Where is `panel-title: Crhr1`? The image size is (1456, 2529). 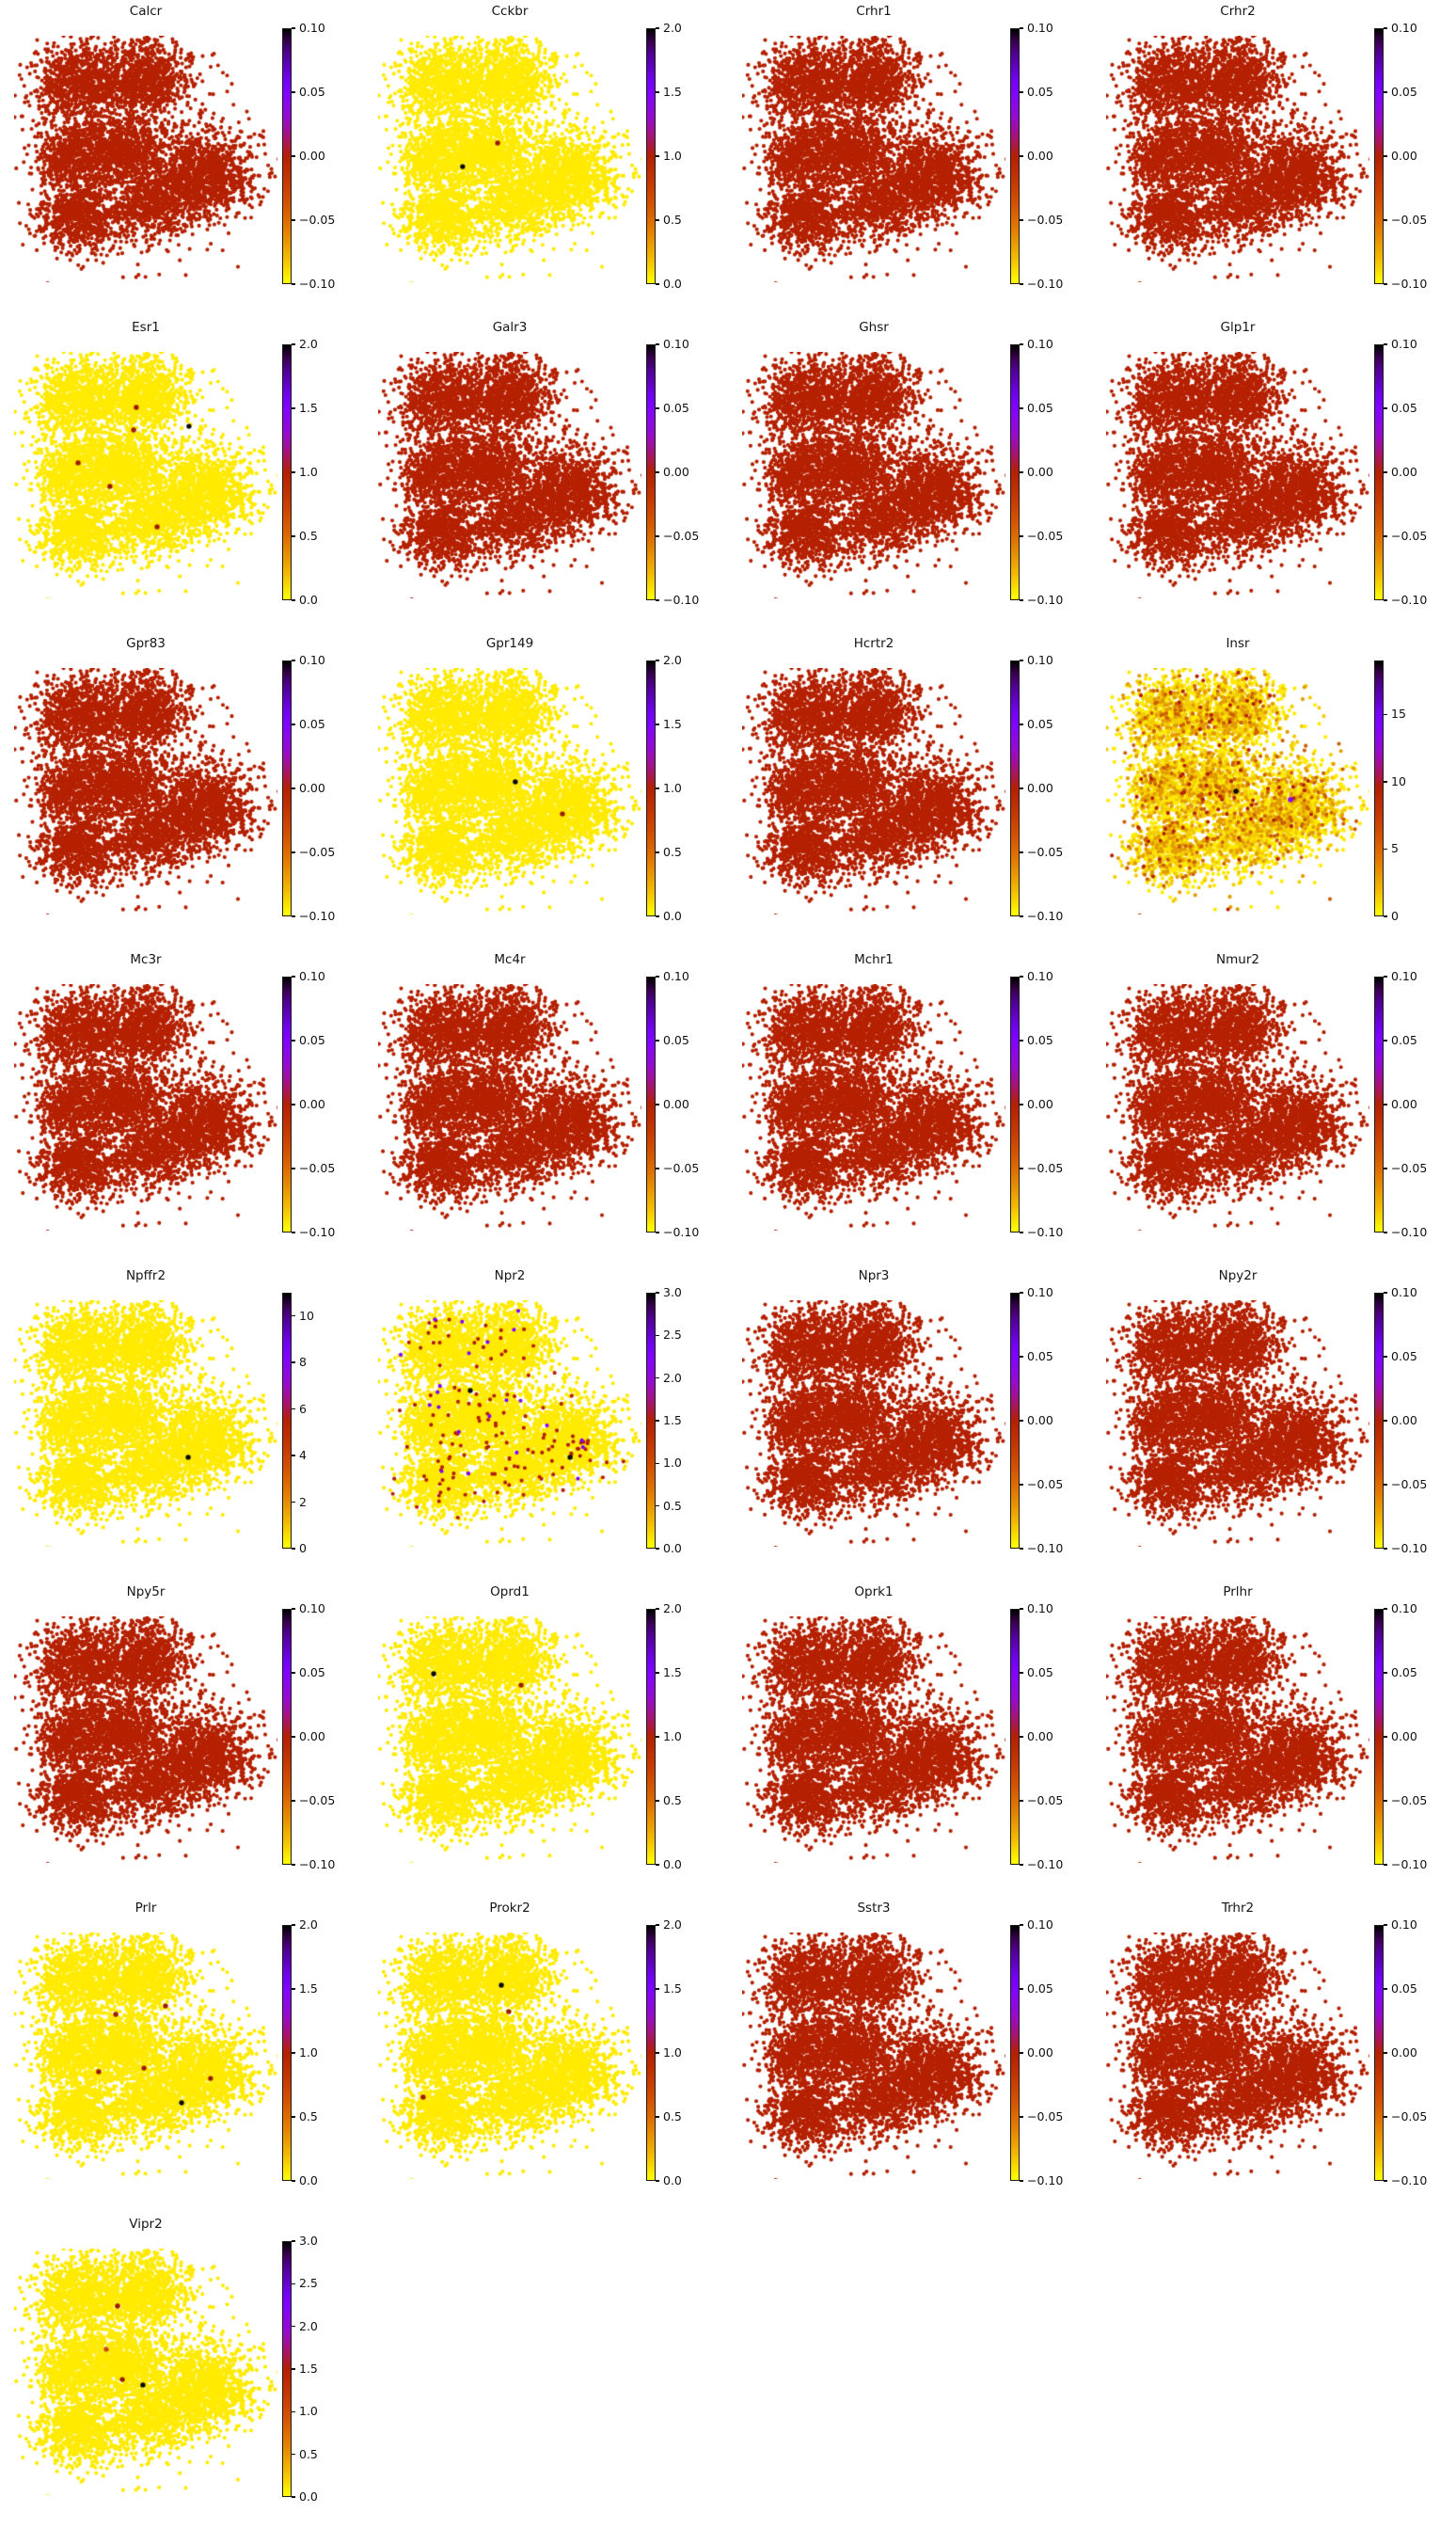
panel-title: Crhr1 is located at coordinates (874, 11).